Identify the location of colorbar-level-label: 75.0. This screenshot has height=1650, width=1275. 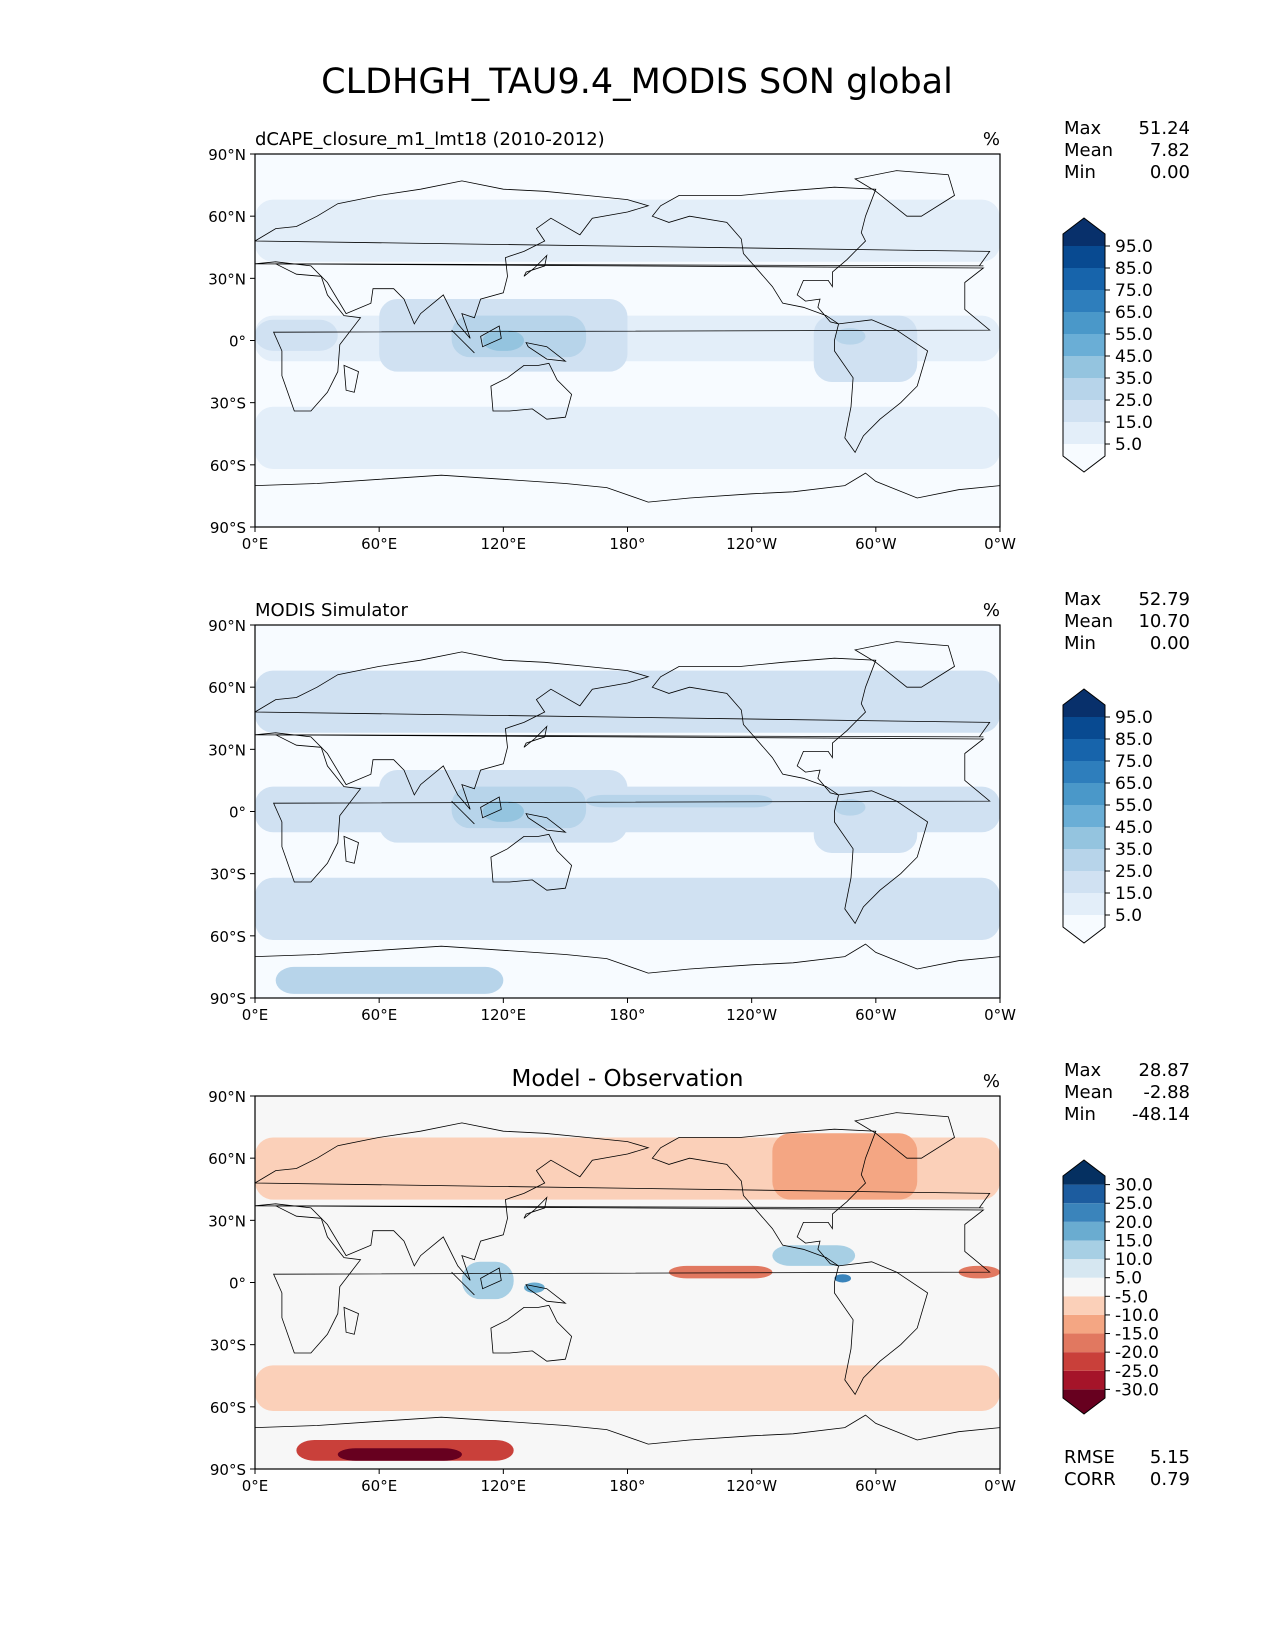
(1134, 291).